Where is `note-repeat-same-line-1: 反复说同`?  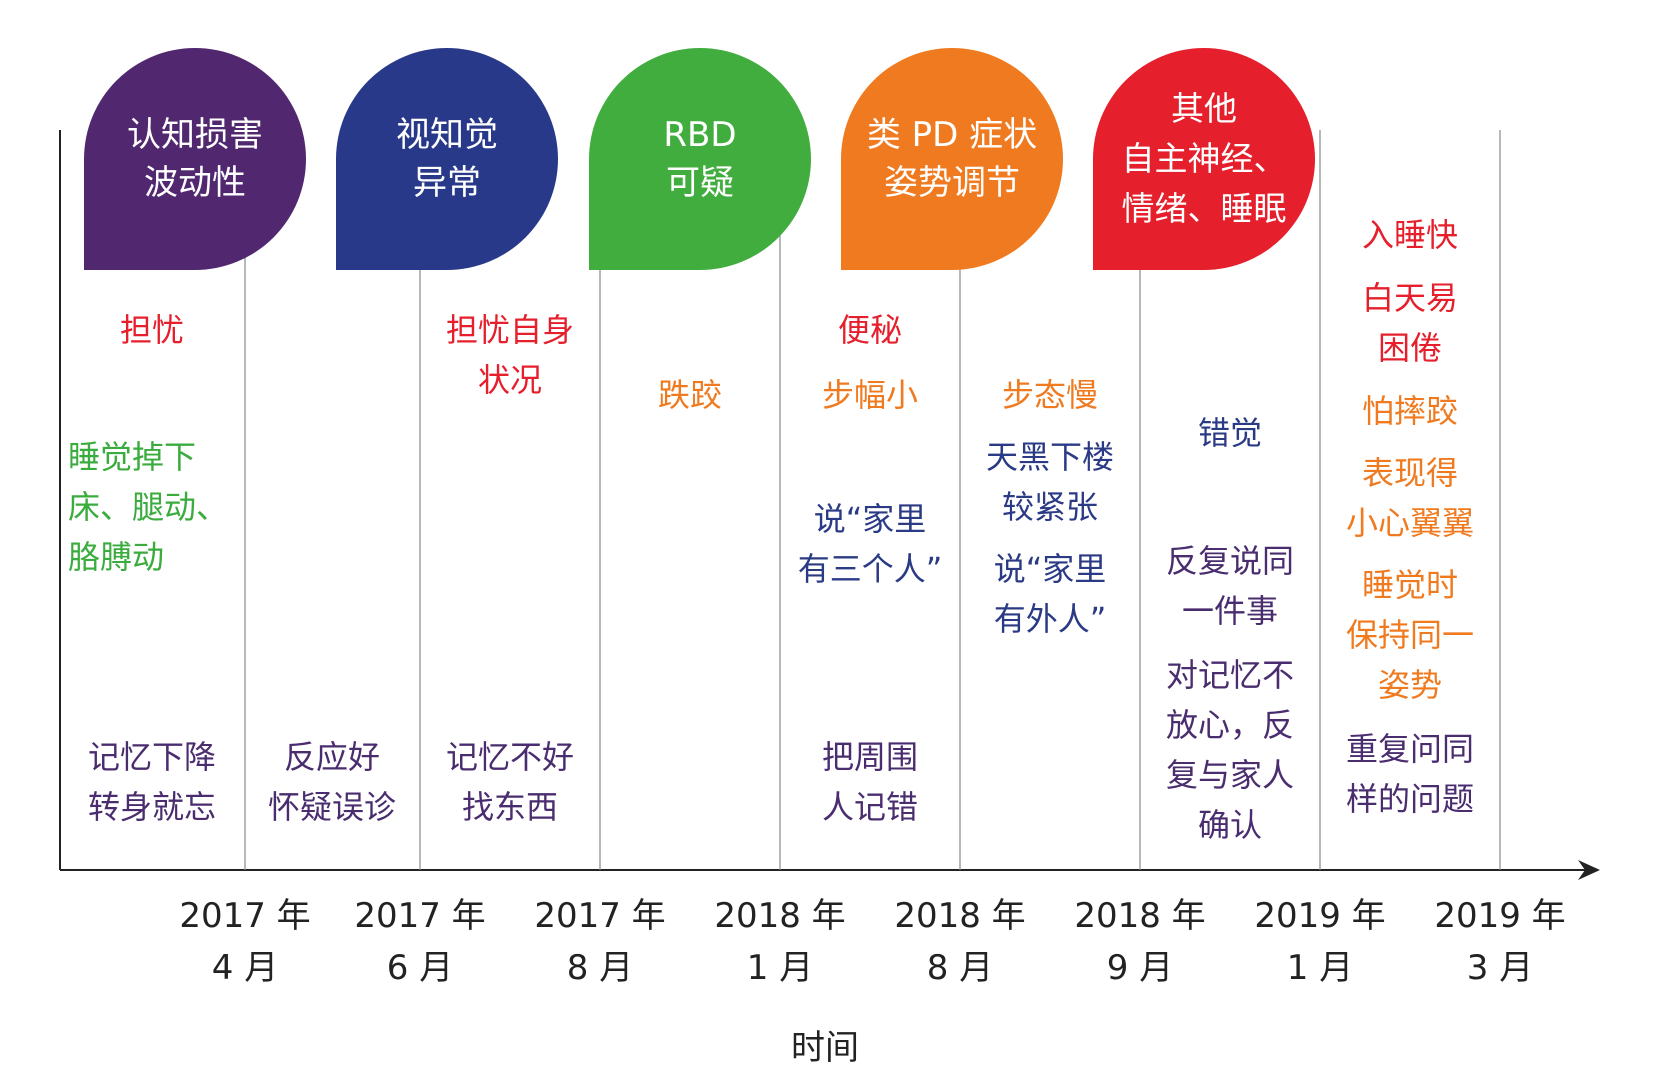
note-repeat-same-line-1: 反复说同 is located at coordinates (1229, 561).